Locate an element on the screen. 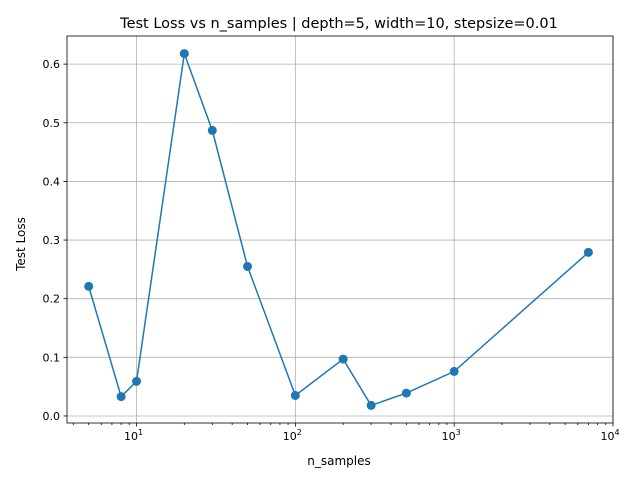  y-axis-label: Test Loss is located at coordinates (21, 244).